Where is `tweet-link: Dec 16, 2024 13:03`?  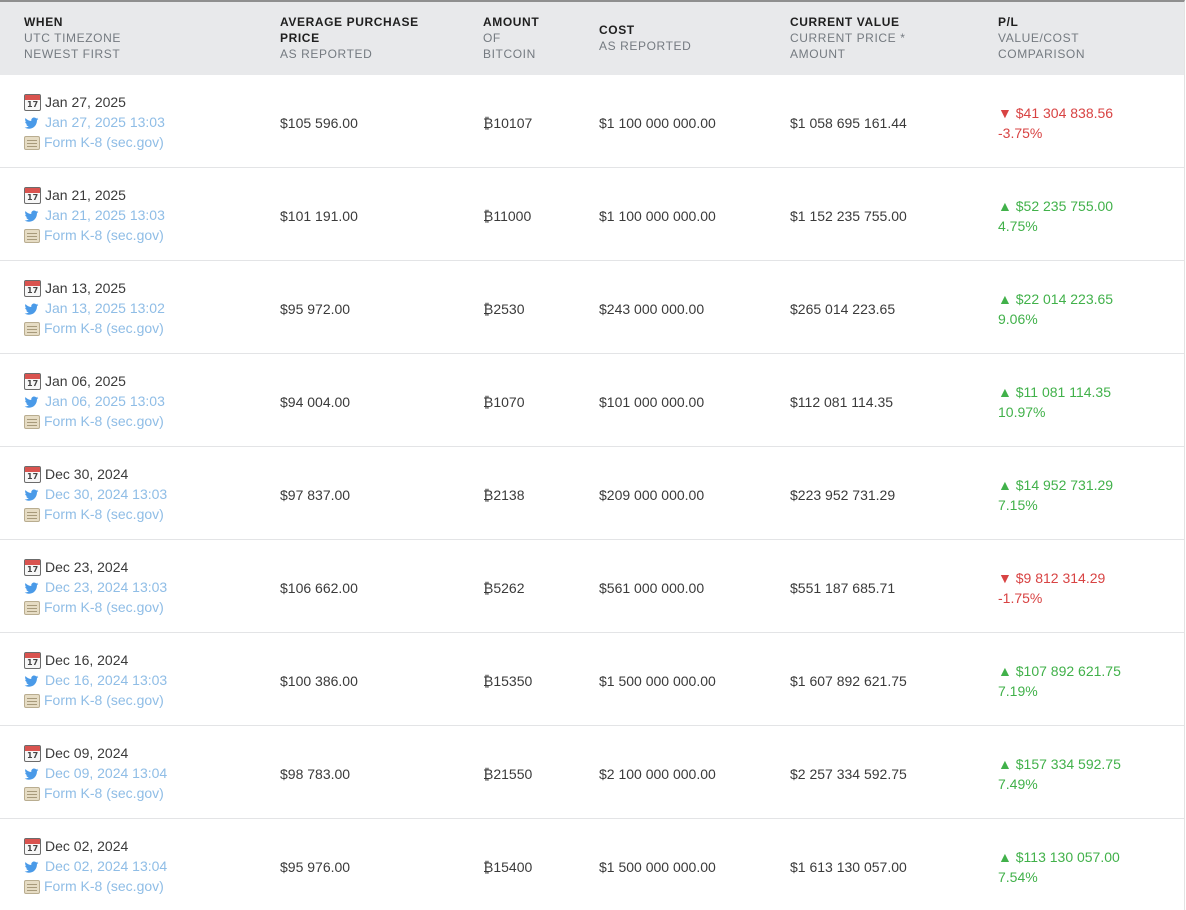
tweet-link: Dec 16, 2024 13:03 is located at coordinates (106, 680).